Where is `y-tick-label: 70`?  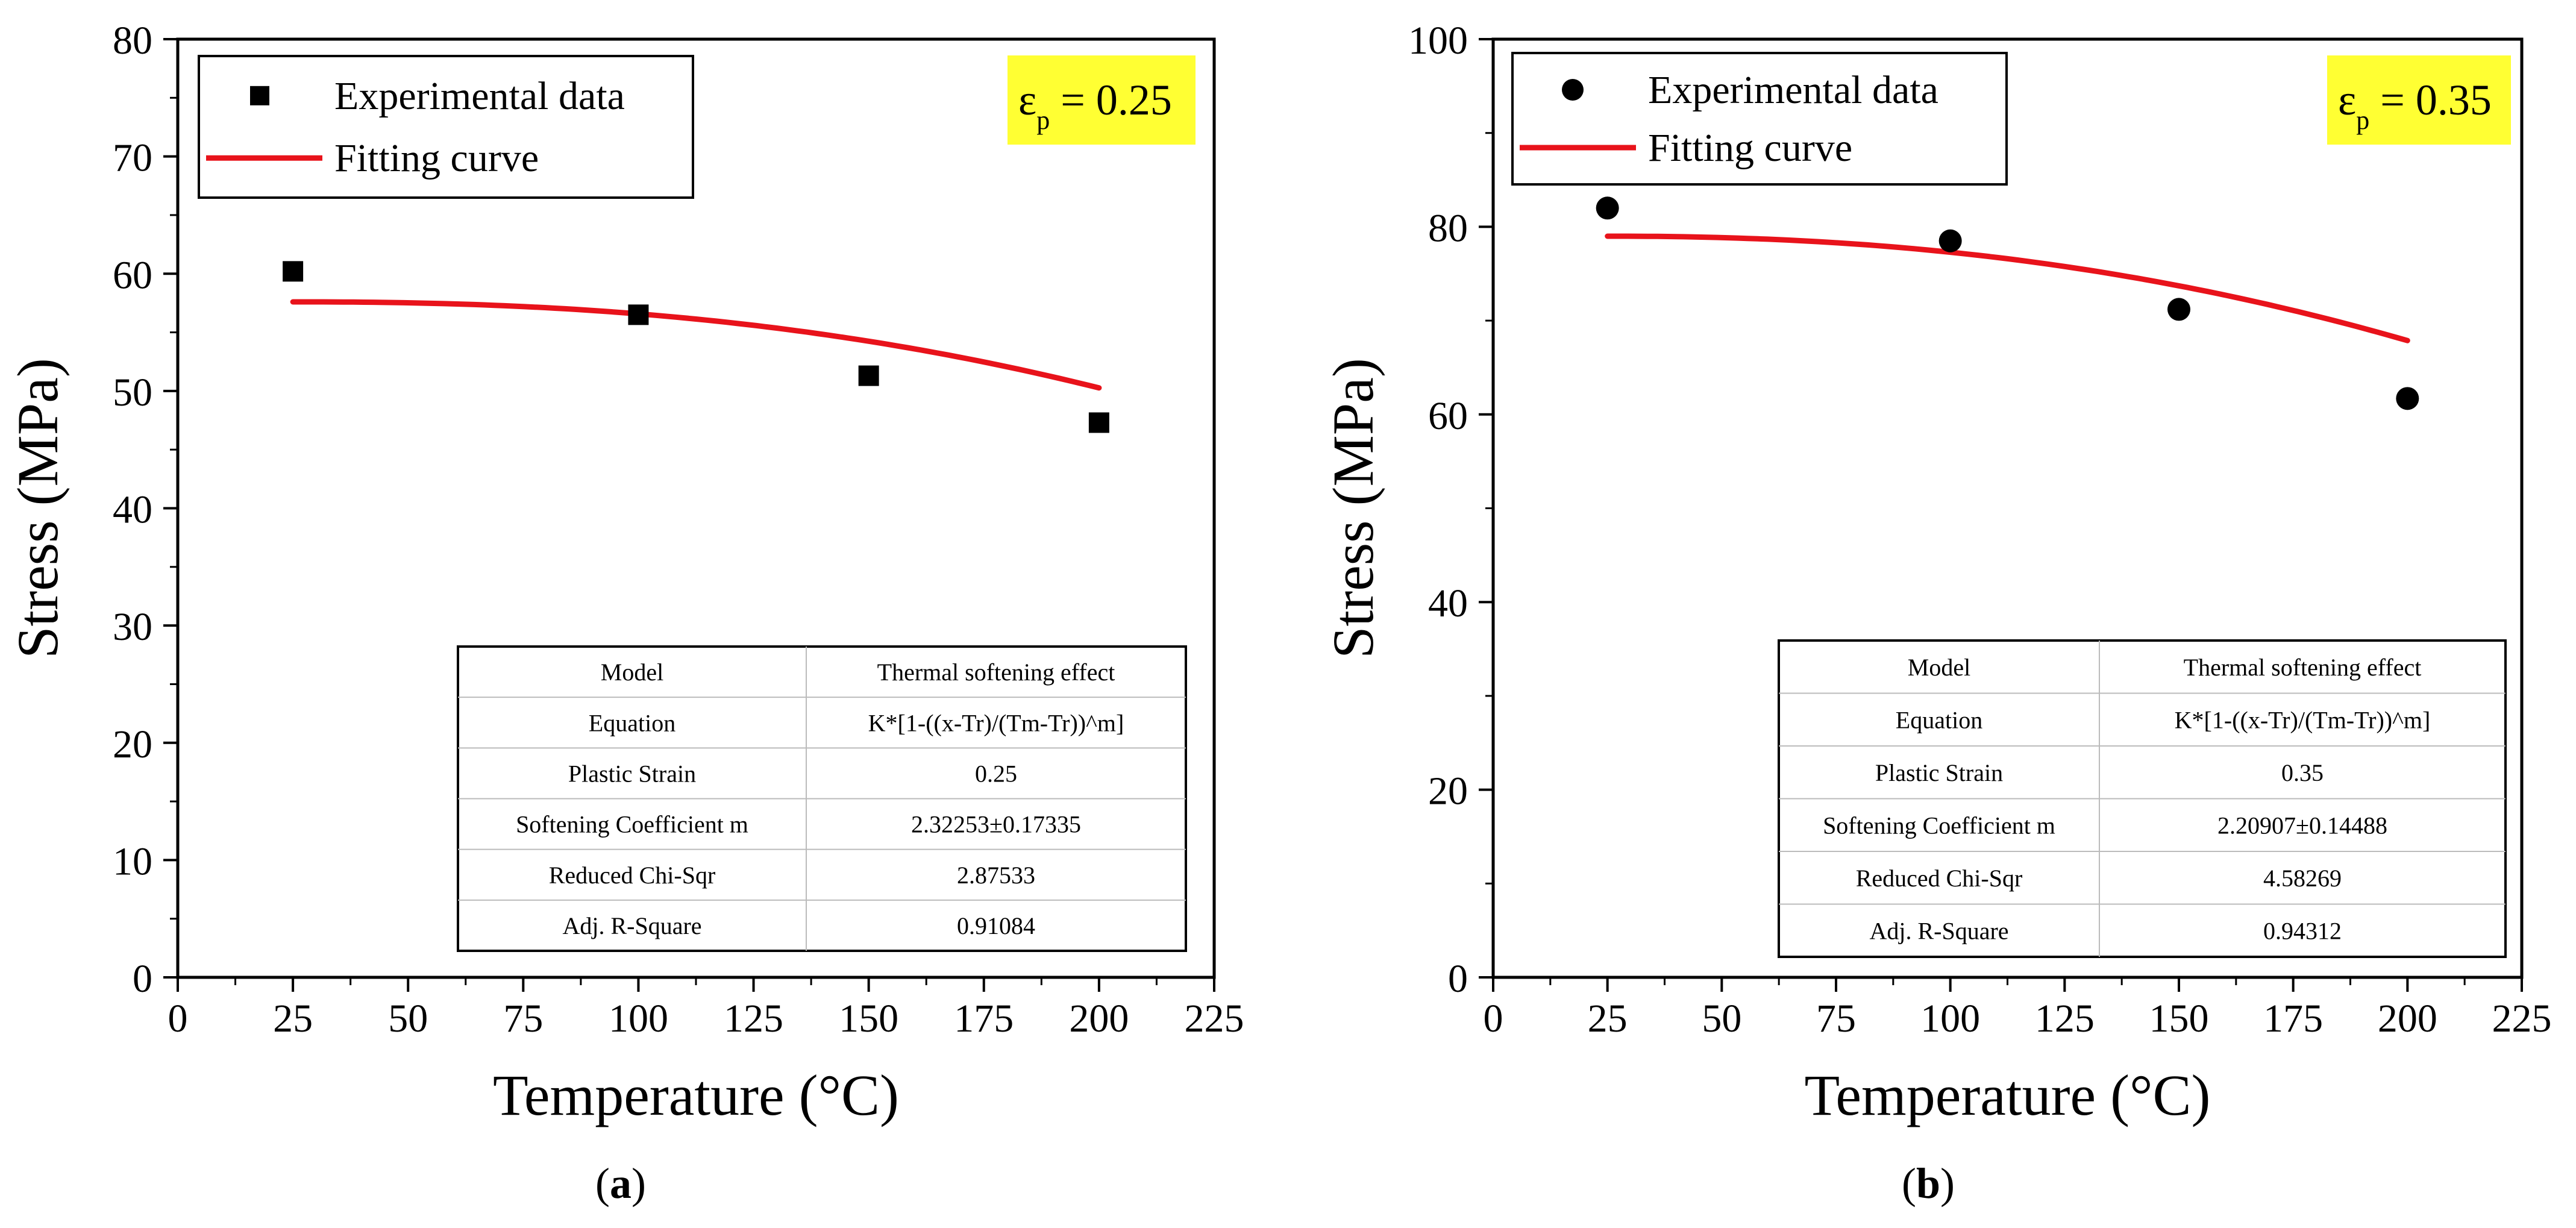 y-tick-label: 70 is located at coordinates (132, 158).